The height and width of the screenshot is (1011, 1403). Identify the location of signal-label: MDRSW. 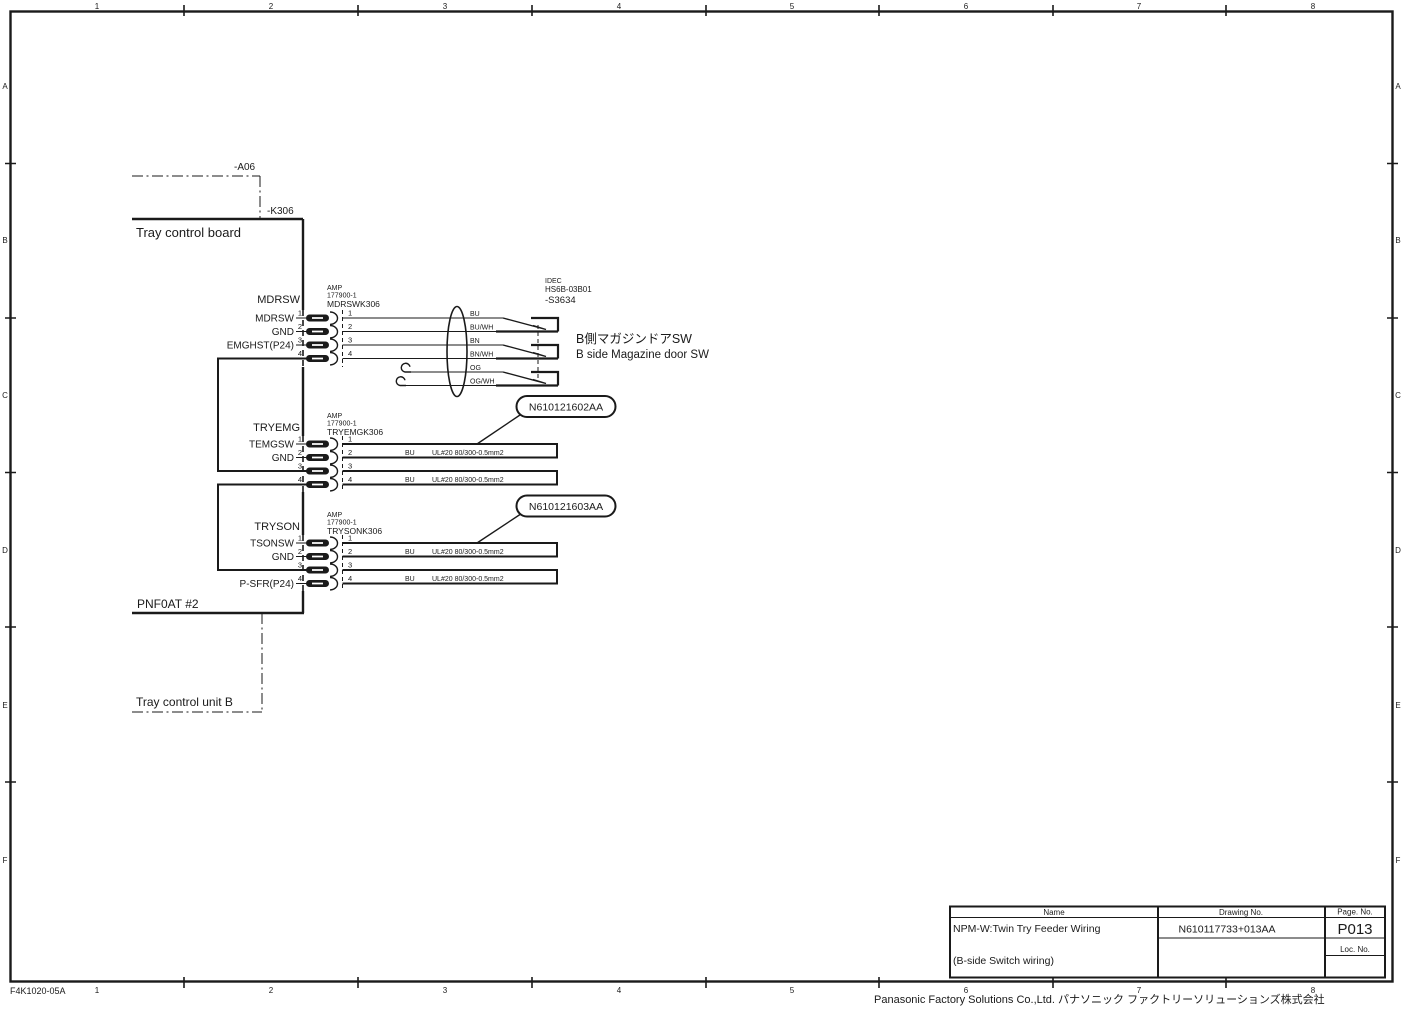
(274, 319).